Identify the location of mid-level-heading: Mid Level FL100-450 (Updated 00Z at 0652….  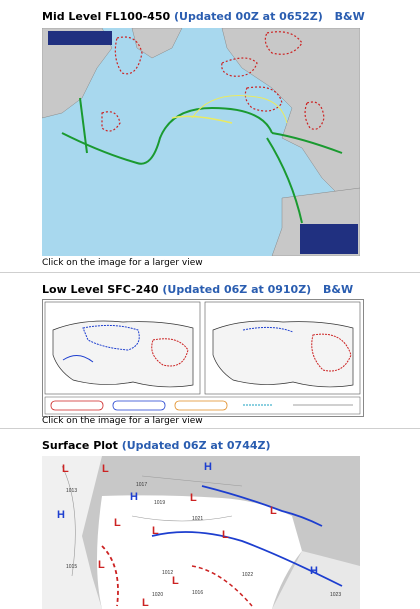
(203, 16).